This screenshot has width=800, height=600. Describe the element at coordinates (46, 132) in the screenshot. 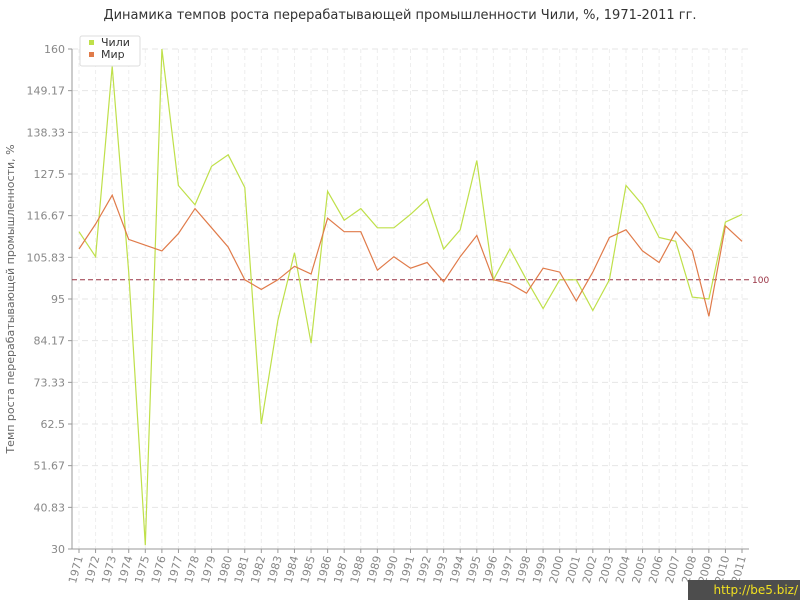

I see `y-tick-label: 138.33` at that location.